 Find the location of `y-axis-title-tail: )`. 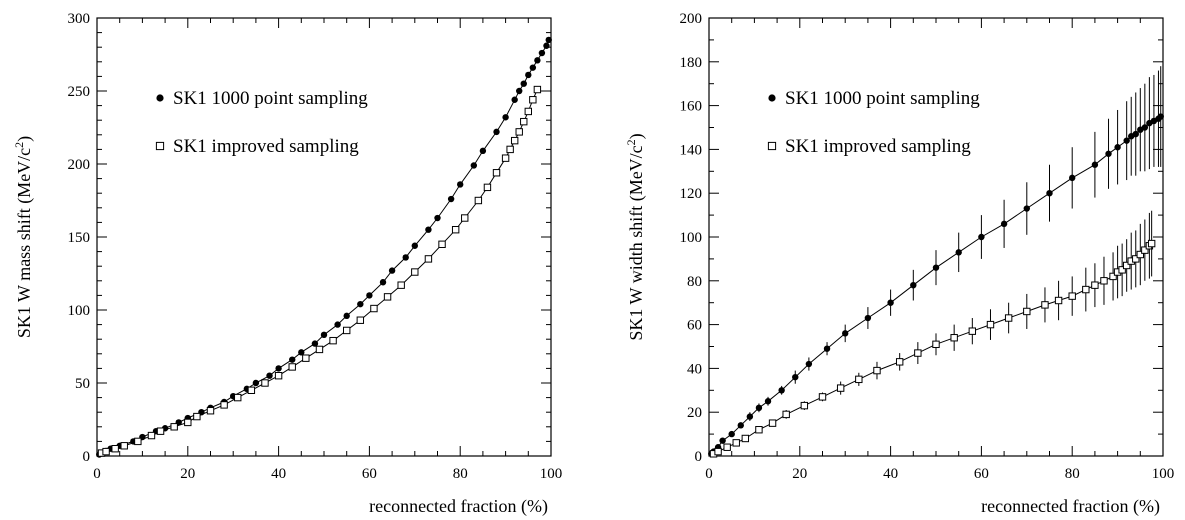

y-axis-title-tail: ) is located at coordinates (24, 139).